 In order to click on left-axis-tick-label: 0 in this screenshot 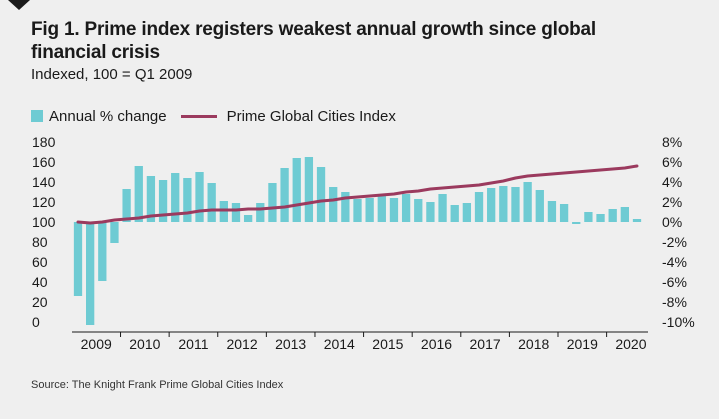, I will do `click(36, 322)`.